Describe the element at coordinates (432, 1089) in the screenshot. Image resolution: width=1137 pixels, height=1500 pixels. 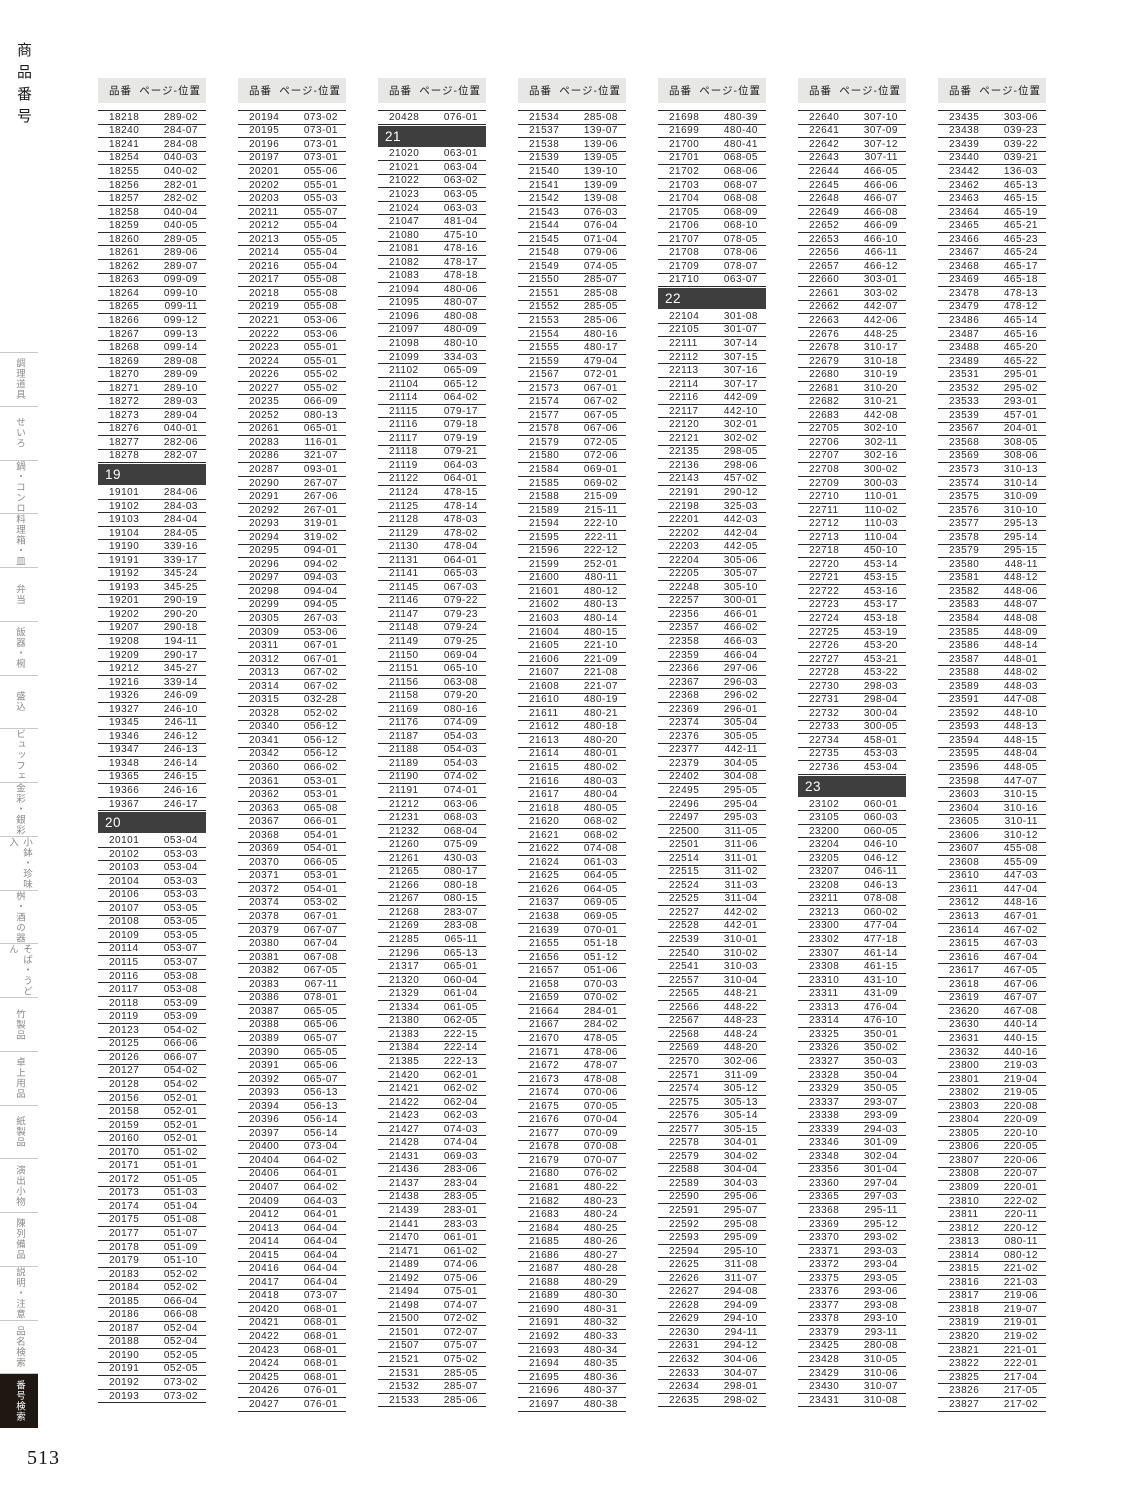
I see `table-row: 21421 062-02` at that location.